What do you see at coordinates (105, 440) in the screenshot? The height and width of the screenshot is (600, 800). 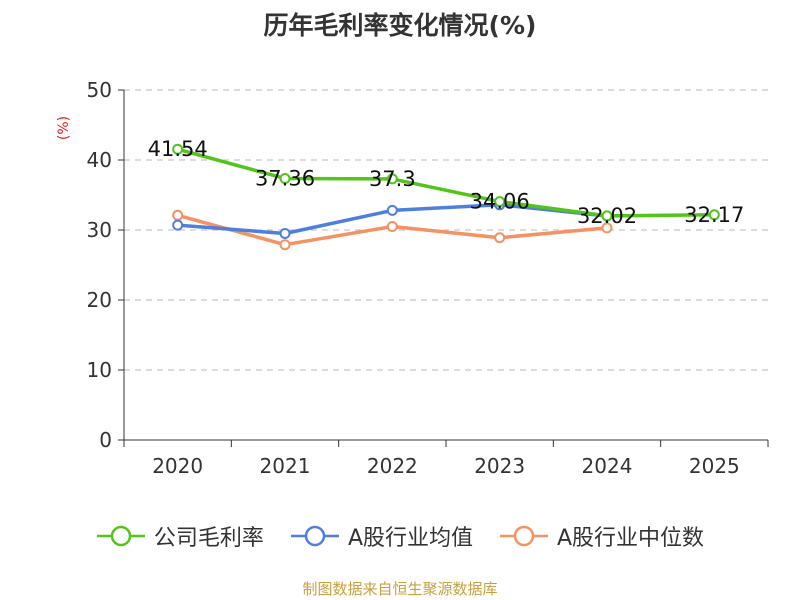 I see `y-tick-label: 0` at bounding box center [105, 440].